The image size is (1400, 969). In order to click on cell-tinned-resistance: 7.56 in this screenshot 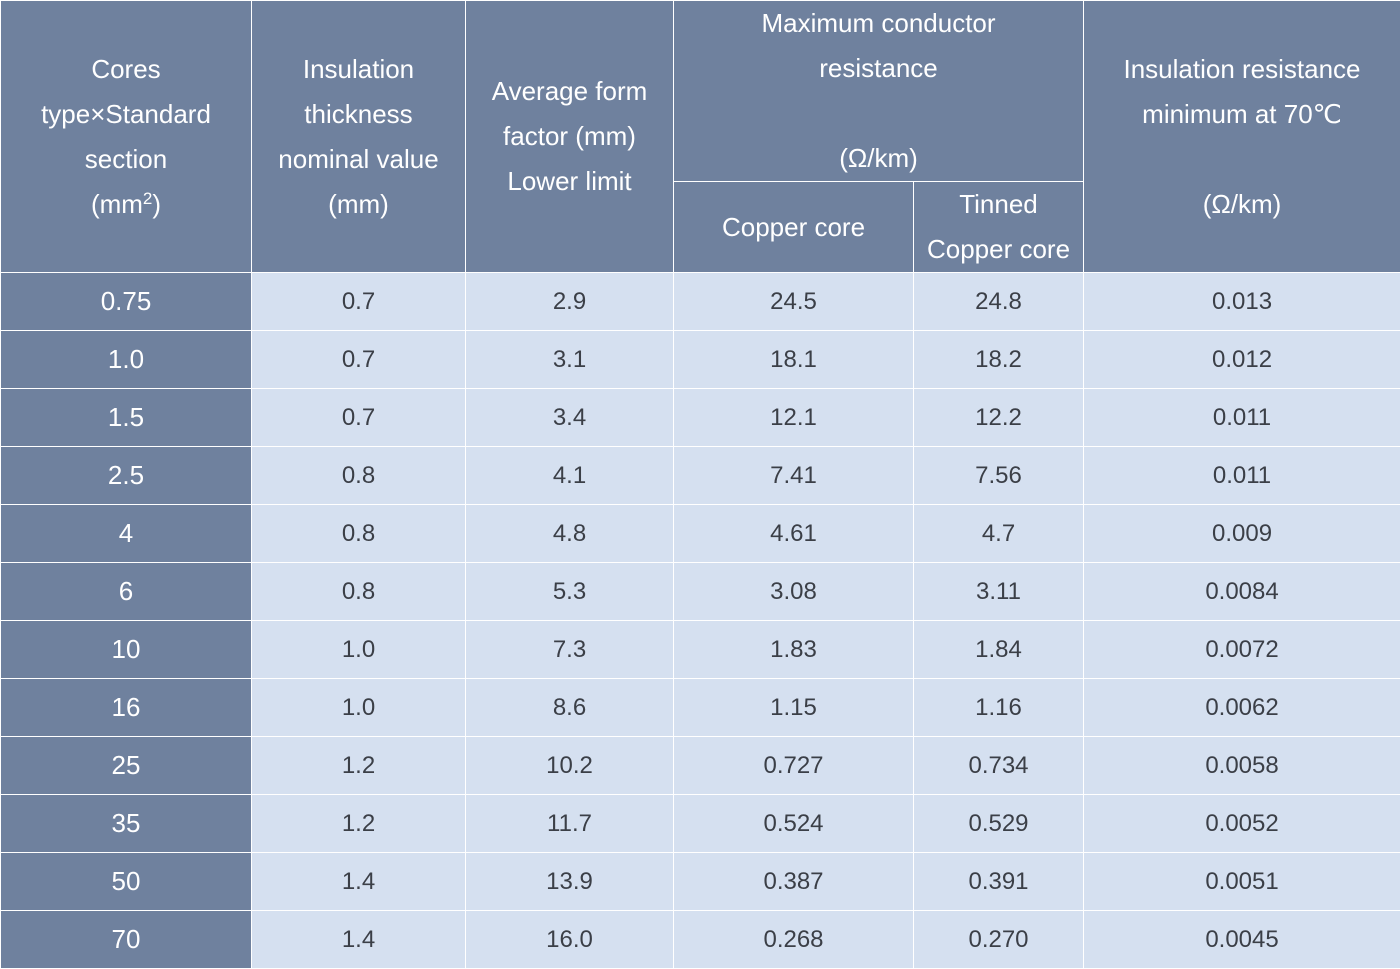, I will do `click(999, 476)`.